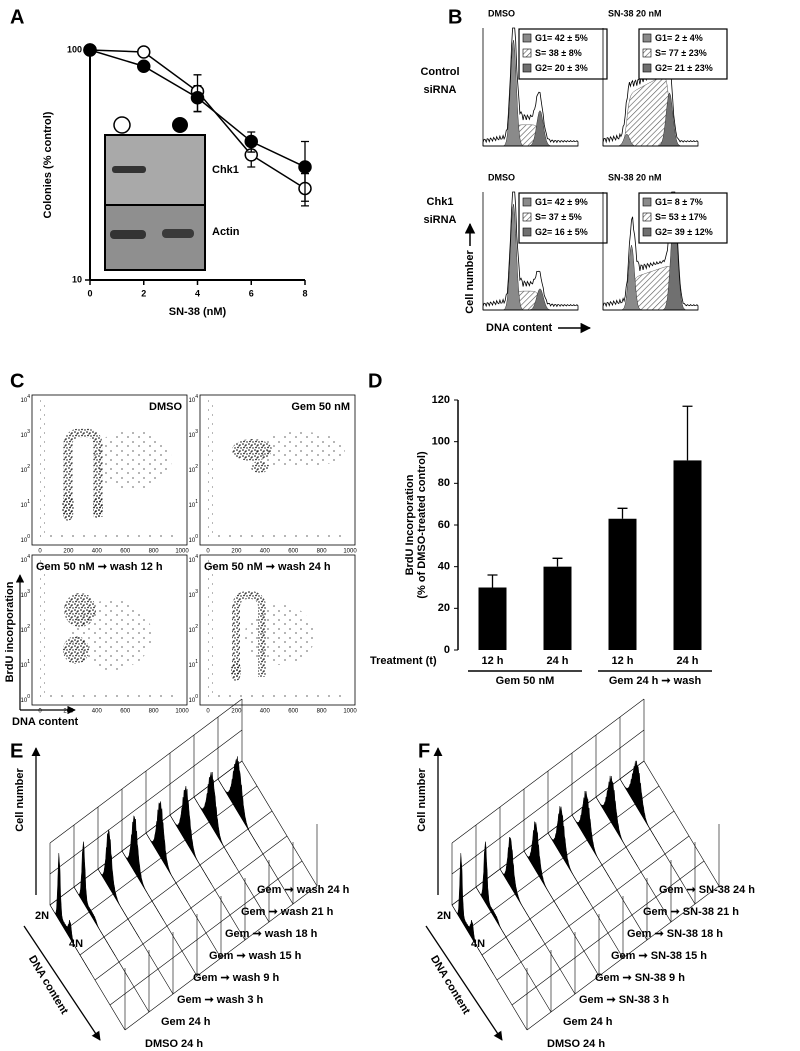  What do you see at coordinates (422, 800) in the screenshot?
I see `y-axis-label: Cell number` at bounding box center [422, 800].